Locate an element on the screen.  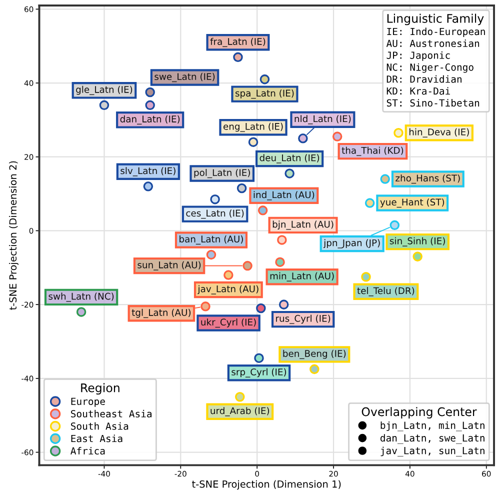
data-label: hin_Deva (IE) is located at coordinates (439, 133).